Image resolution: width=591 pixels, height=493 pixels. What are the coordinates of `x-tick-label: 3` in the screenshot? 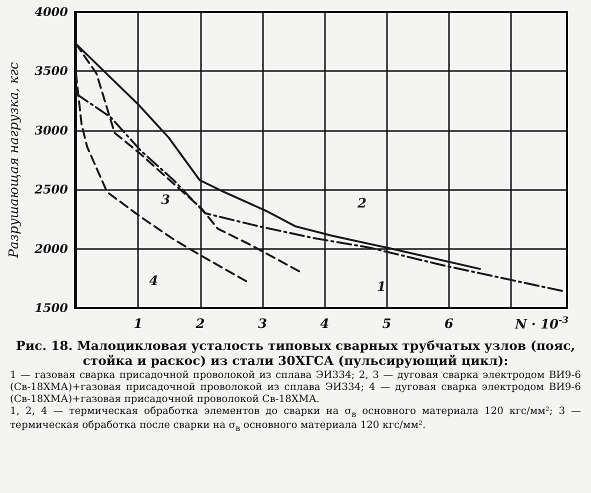 It's located at (262, 324).